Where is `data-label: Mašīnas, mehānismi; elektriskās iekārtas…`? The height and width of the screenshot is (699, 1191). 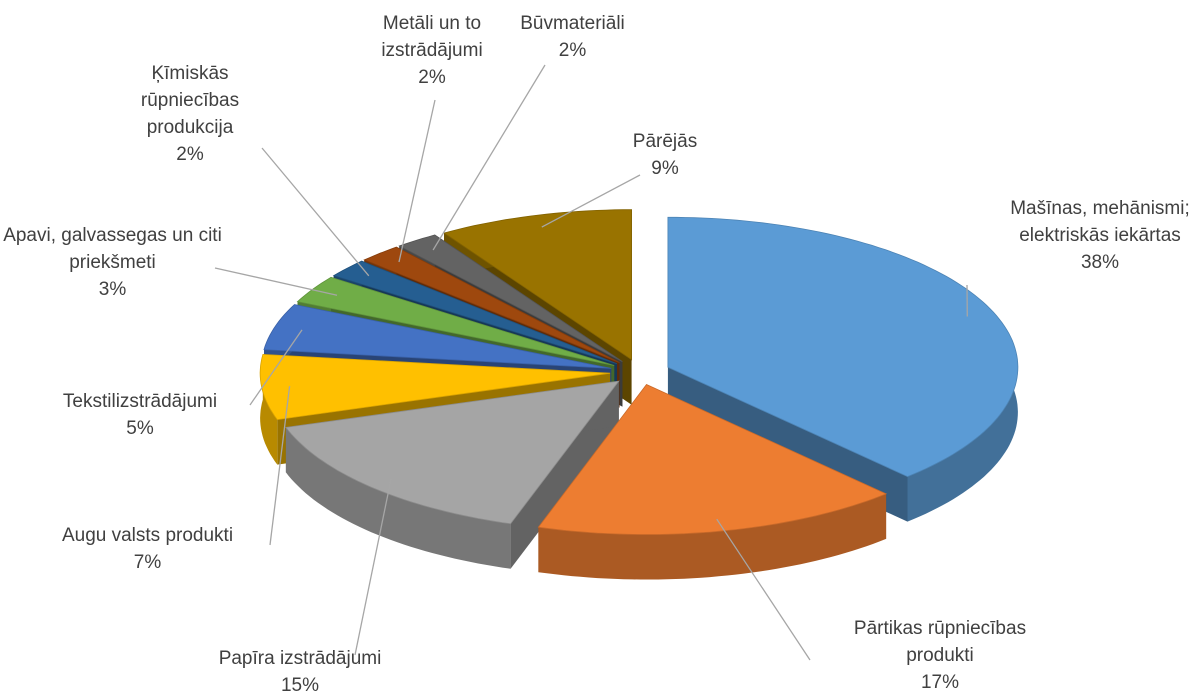 data-label: Mašīnas, mehānismi; elektriskās iekārtas… is located at coordinates (1095, 235).